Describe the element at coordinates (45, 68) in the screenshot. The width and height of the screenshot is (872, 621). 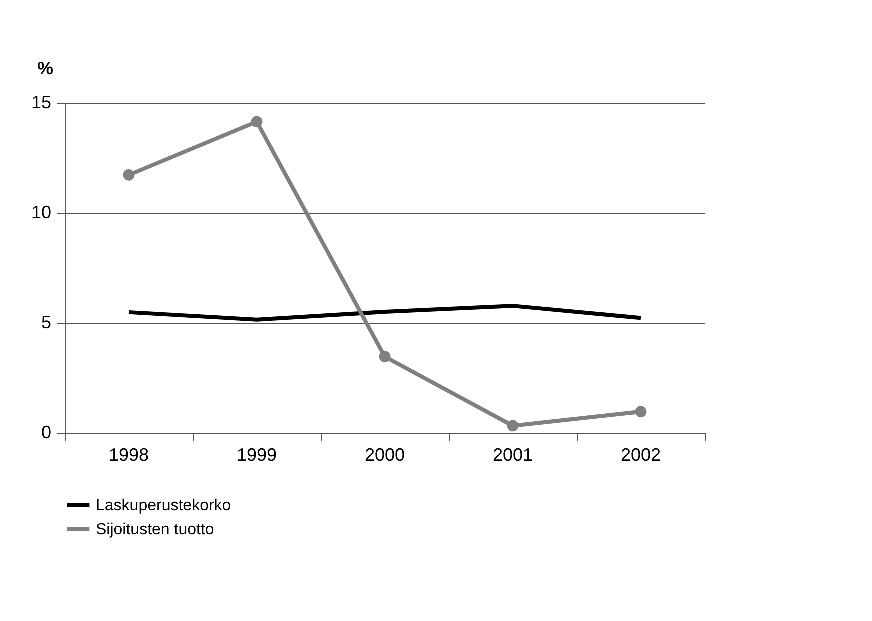
I see `y-axis-title: %` at that location.